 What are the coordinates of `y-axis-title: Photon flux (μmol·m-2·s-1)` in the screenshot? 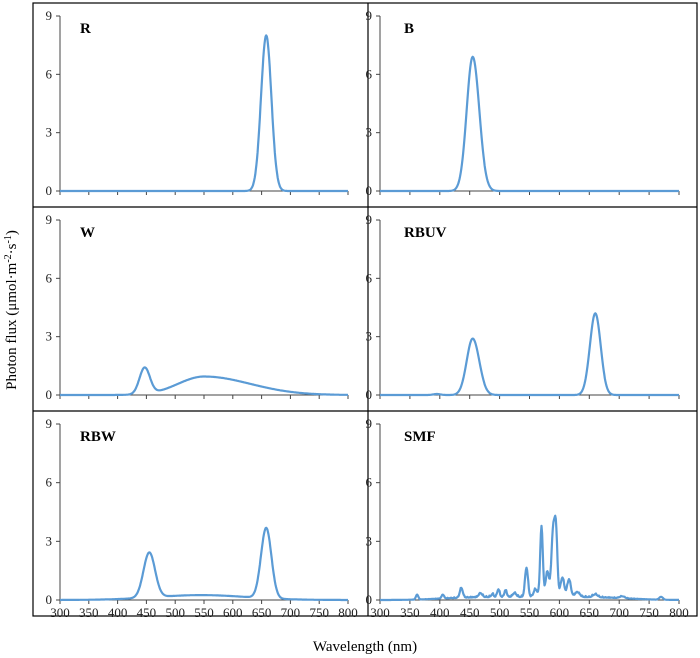 It's located at (12, 310).